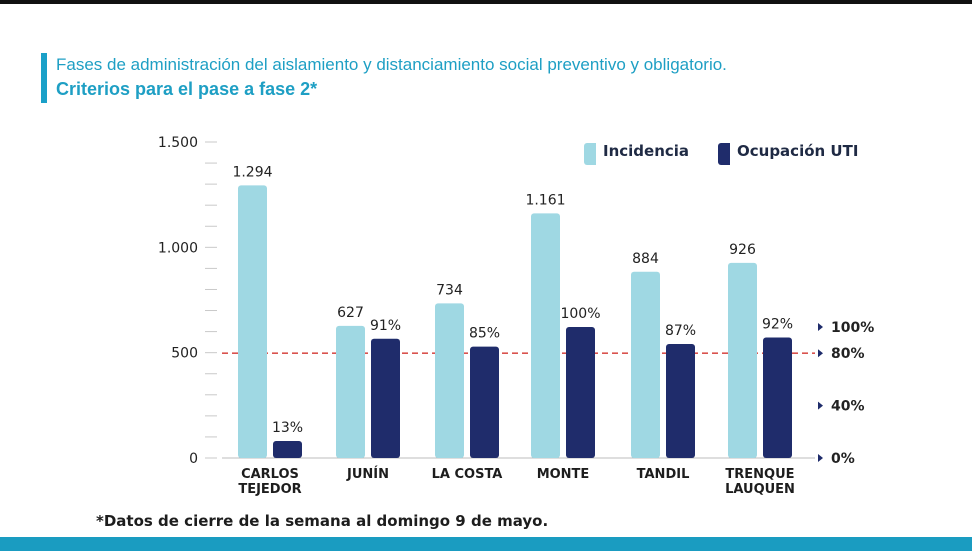 The height and width of the screenshot is (551, 972). Describe the element at coordinates (580, 314) in the screenshot. I see `ocupacion-value-label: 100%` at that location.